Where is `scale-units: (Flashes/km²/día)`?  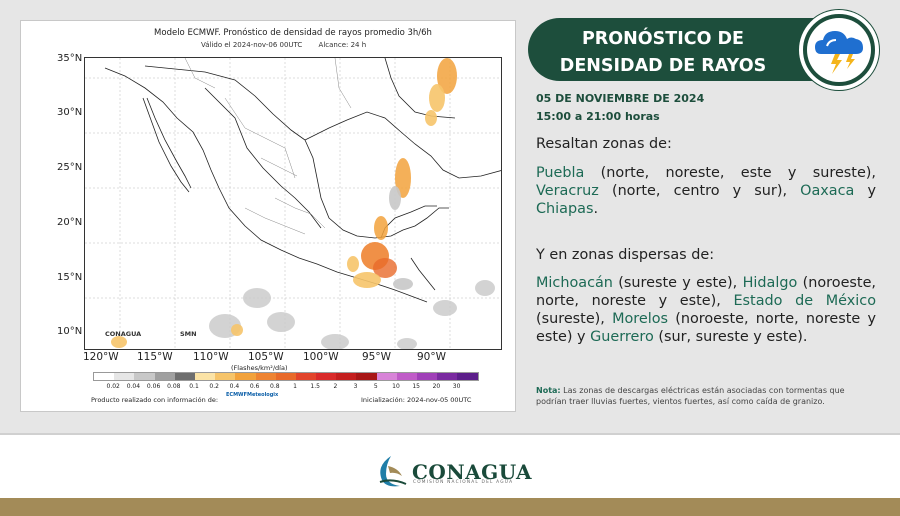 scale-units: (Flashes/km²/día) is located at coordinates (259, 368).